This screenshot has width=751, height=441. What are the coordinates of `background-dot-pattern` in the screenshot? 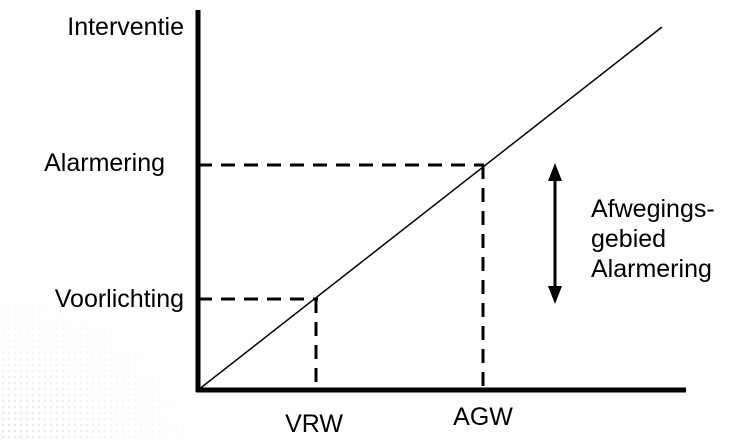 It's located at (100, 365).